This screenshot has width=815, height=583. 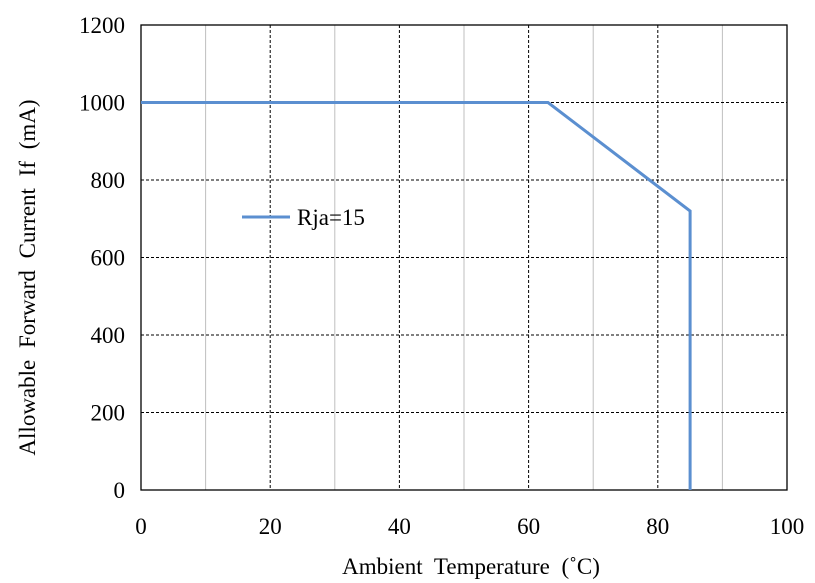 What do you see at coordinates (102, 103) in the screenshot?
I see `y-tick-label-1000: 1000` at bounding box center [102, 103].